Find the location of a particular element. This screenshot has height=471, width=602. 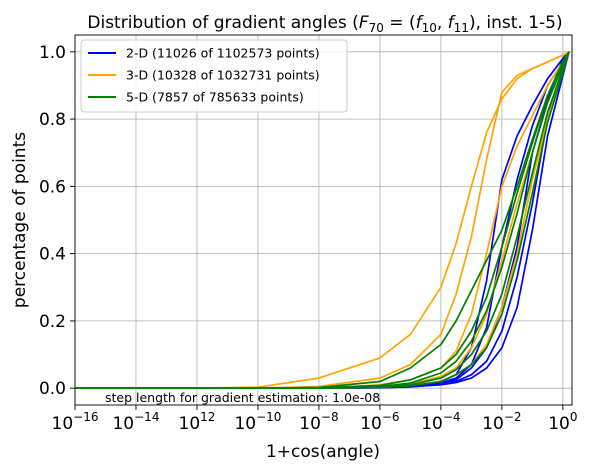

x-tick-label: 10⁻⁶ is located at coordinates (379, 422).